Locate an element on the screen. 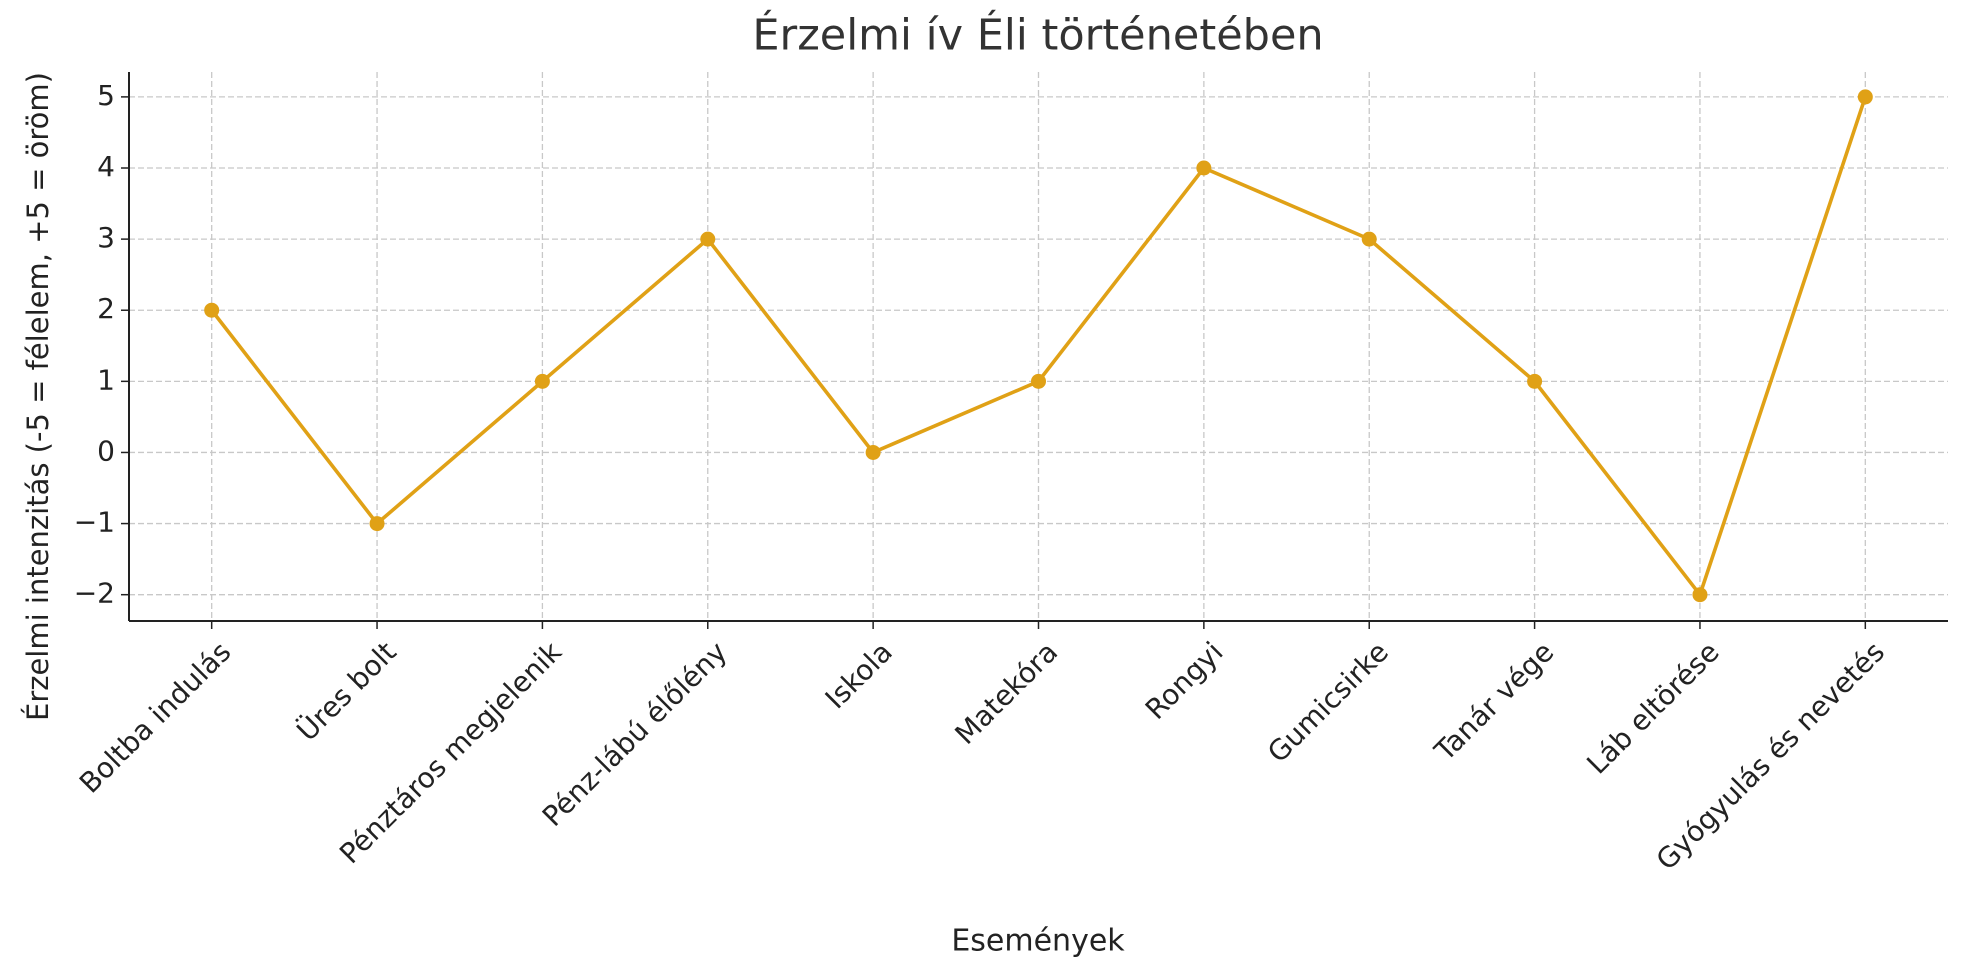 Image resolution: width=1967 pixels, height=980 pixels. y-tick-label: 1 is located at coordinates (106, 379).